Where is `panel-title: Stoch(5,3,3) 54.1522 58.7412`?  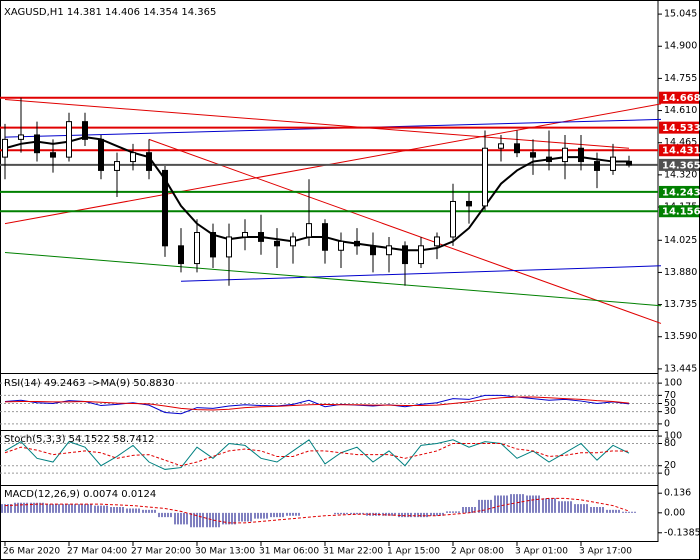 panel-title: Stoch(5,3,3) 54.1522 58.7412 is located at coordinates (79, 439).